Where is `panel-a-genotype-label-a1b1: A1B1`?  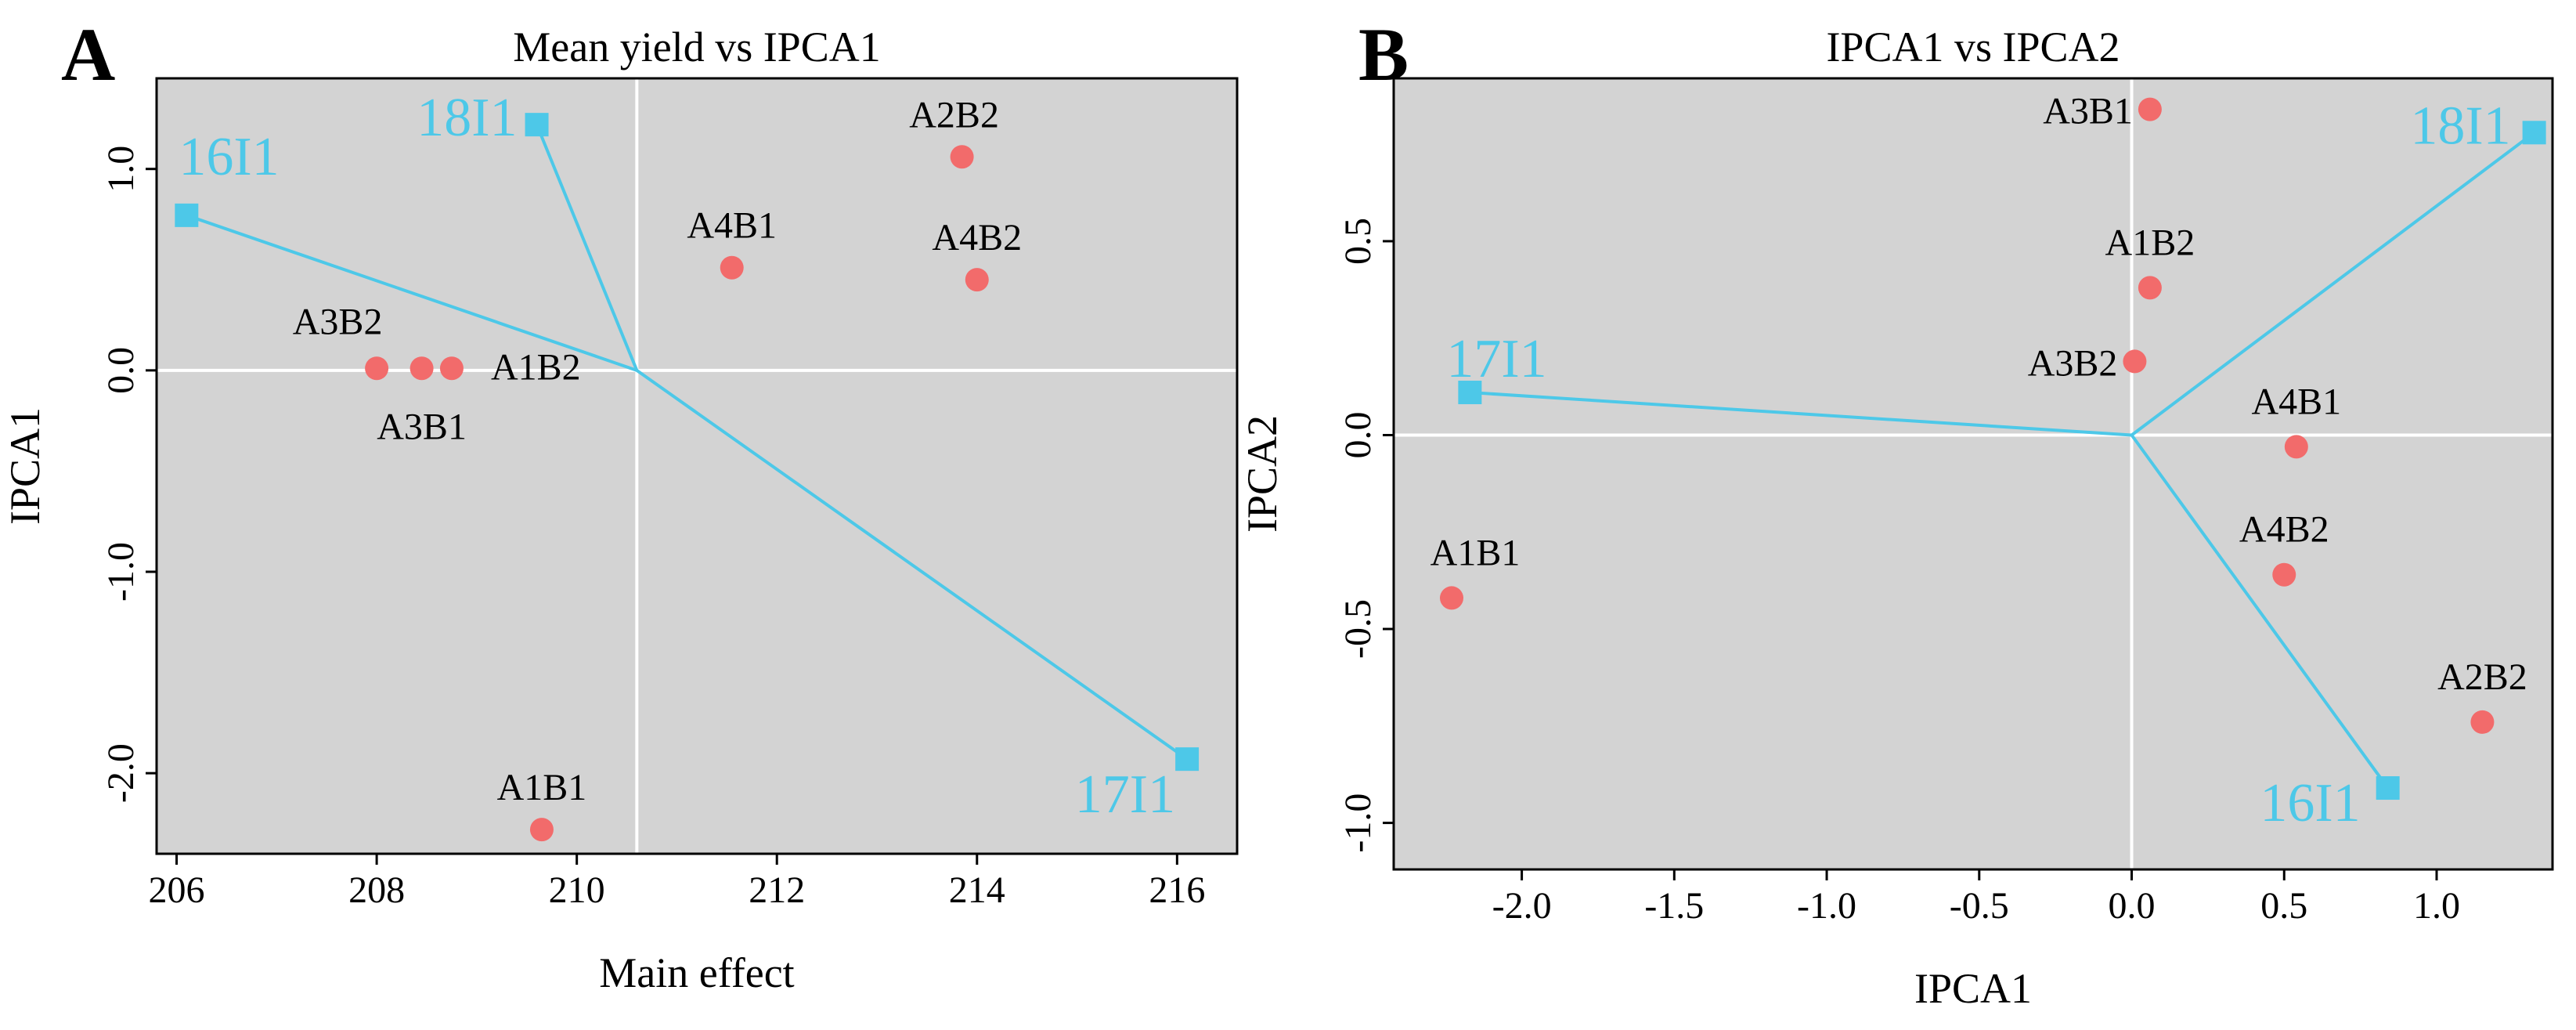
panel-a-genotype-label-a1b1: A1B1 is located at coordinates (542, 788).